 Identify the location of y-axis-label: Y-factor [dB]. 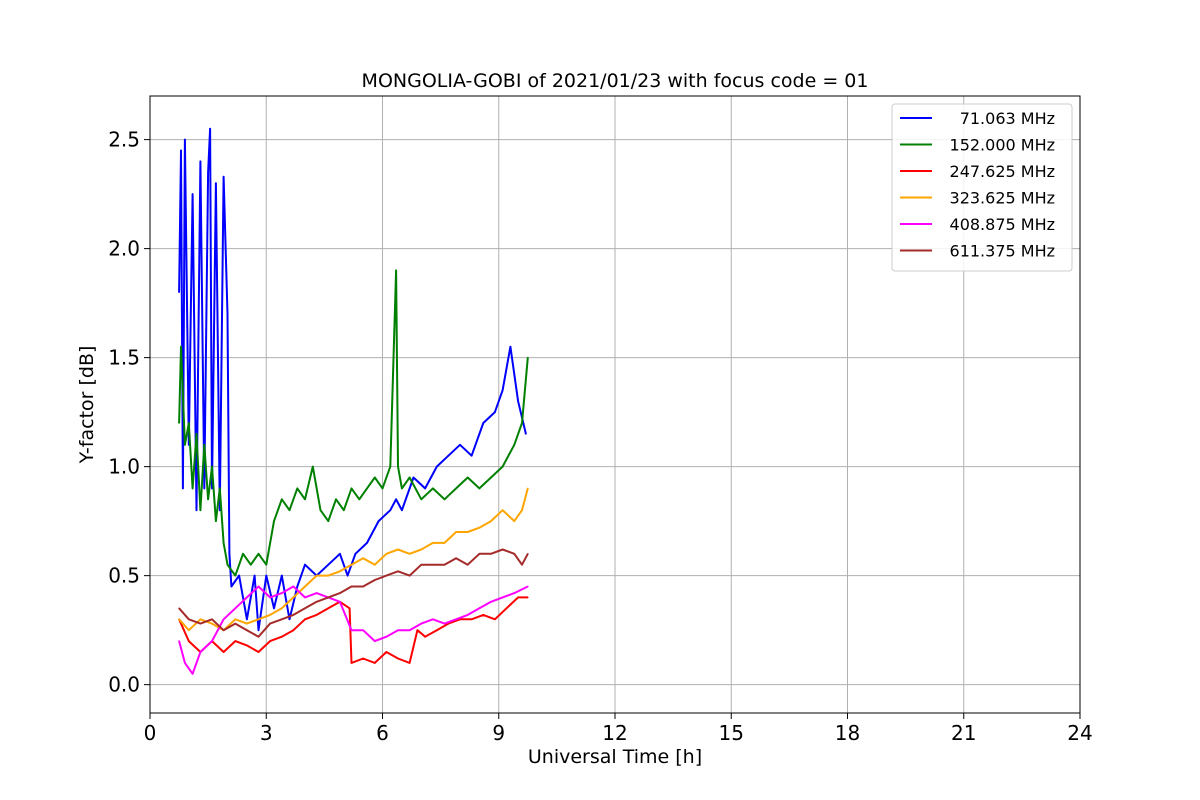
(87, 405).